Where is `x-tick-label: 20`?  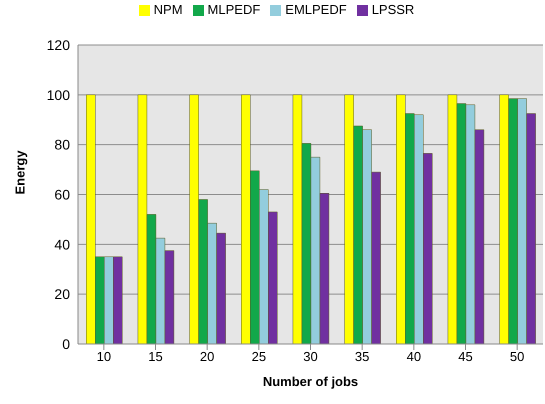 x-tick-label: 20 is located at coordinates (207, 356).